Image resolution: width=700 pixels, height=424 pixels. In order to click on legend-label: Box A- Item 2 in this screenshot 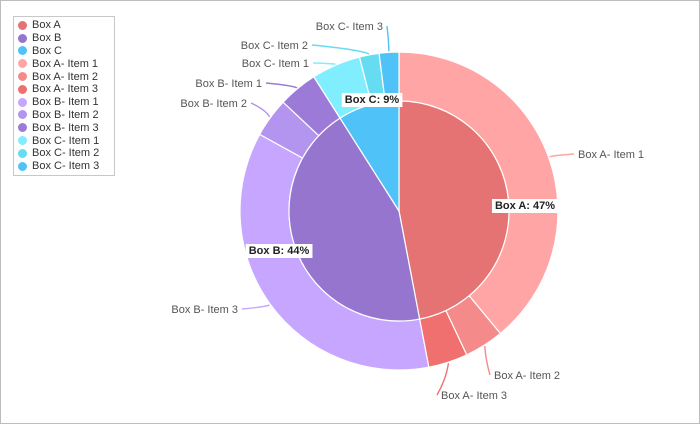, I will do `click(65, 76)`.